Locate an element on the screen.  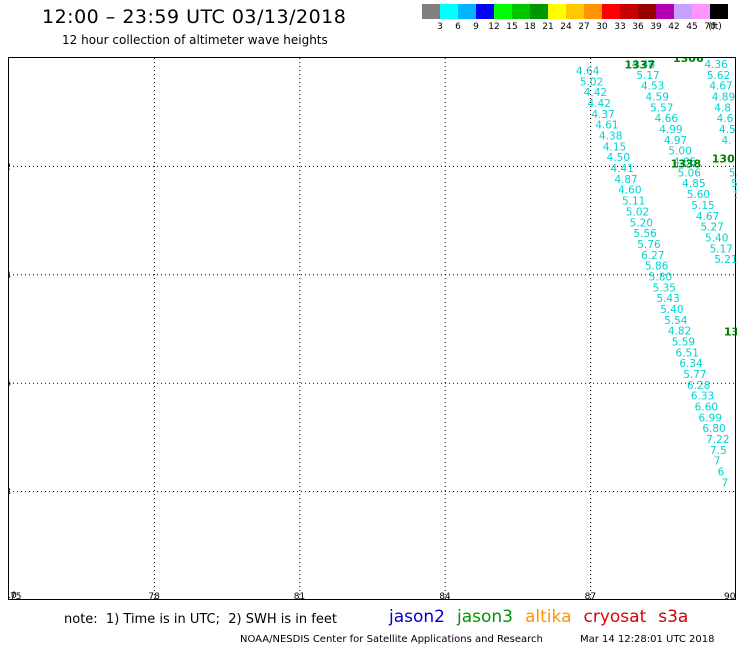
wave-height-label: 4.64 is located at coordinates (588, 72).